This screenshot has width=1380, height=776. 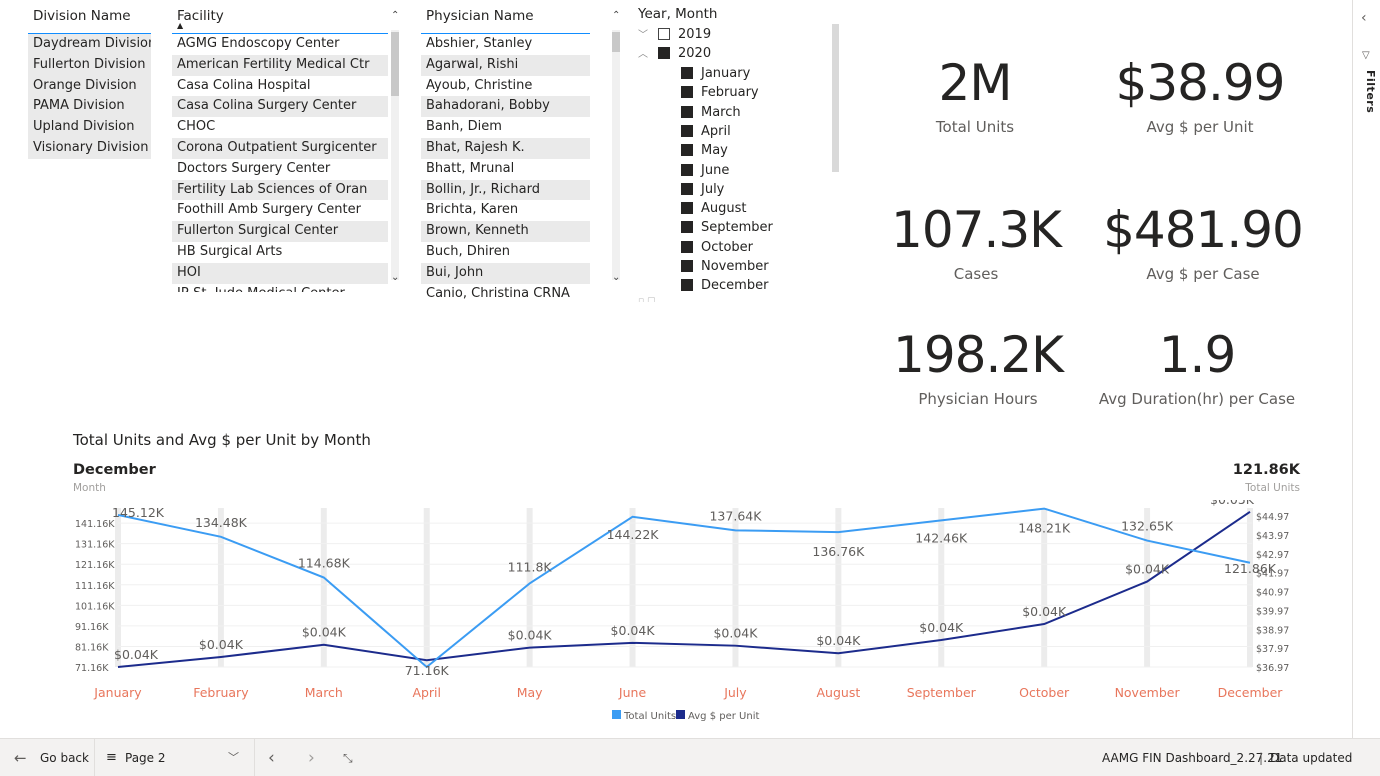 I want to click on kpi-avg-per-unit: $38.99 Avg $ per Unit, so click(x=1200, y=97).